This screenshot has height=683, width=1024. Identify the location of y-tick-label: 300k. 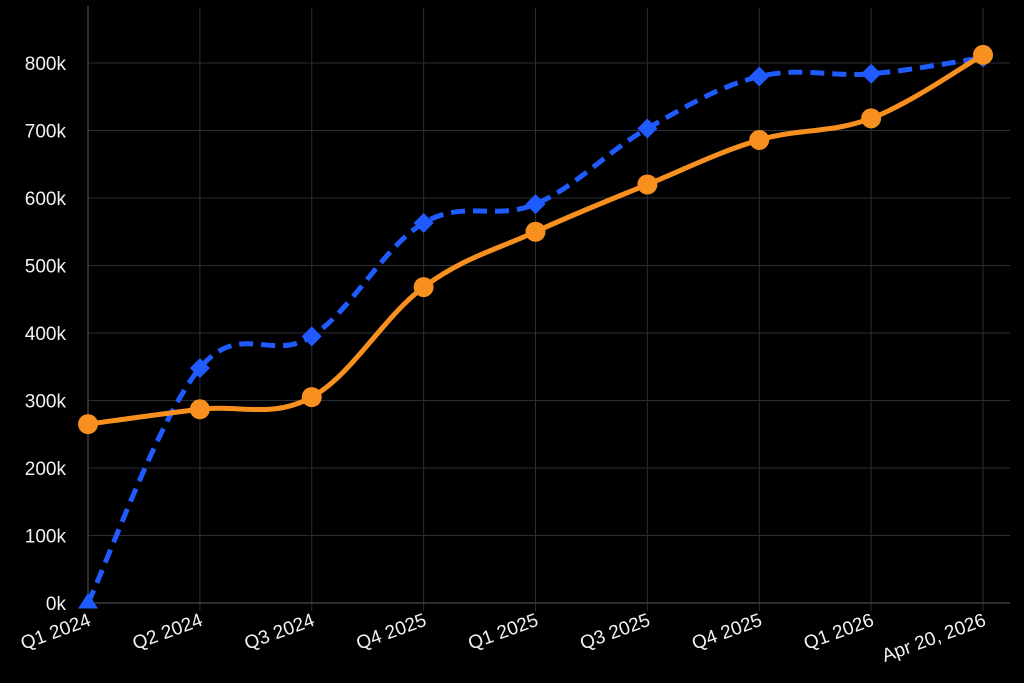
(46, 402).